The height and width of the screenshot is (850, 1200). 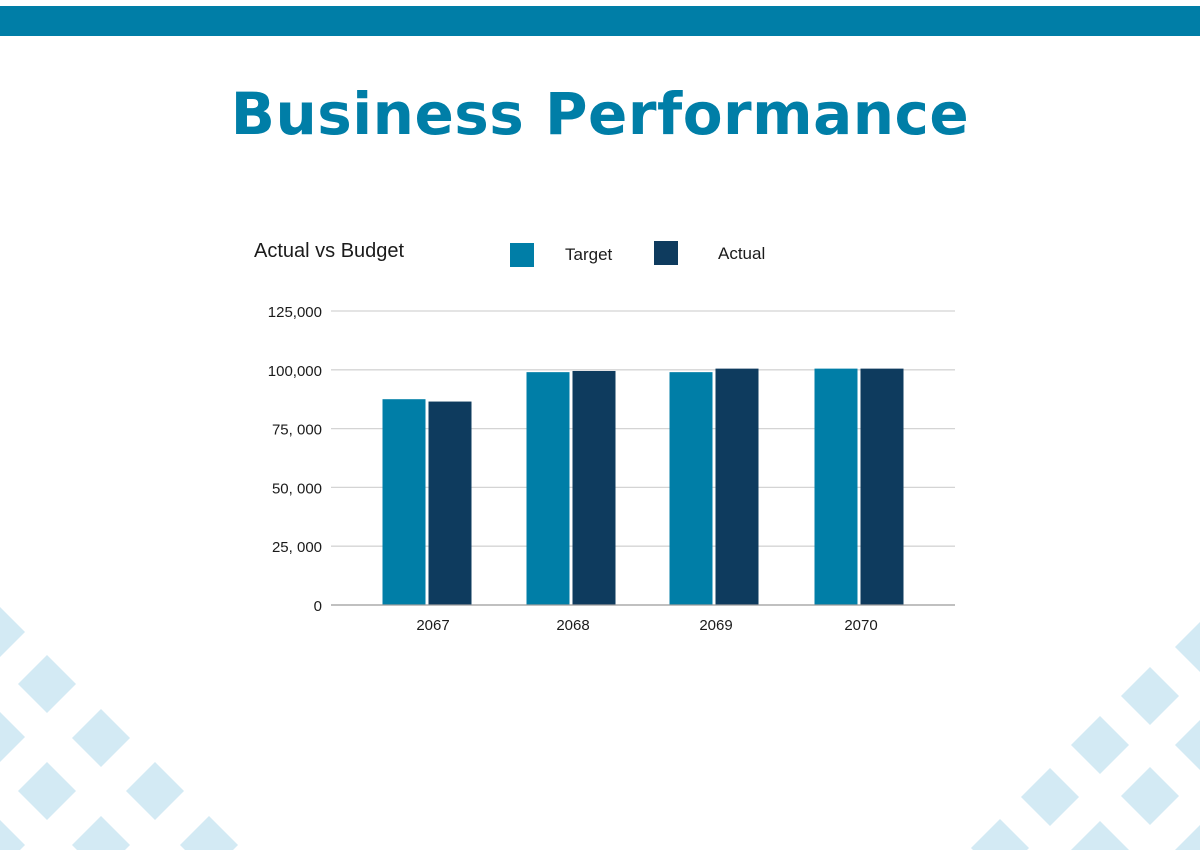 What do you see at coordinates (548, 488) in the screenshot?
I see `bar-target-2068` at bounding box center [548, 488].